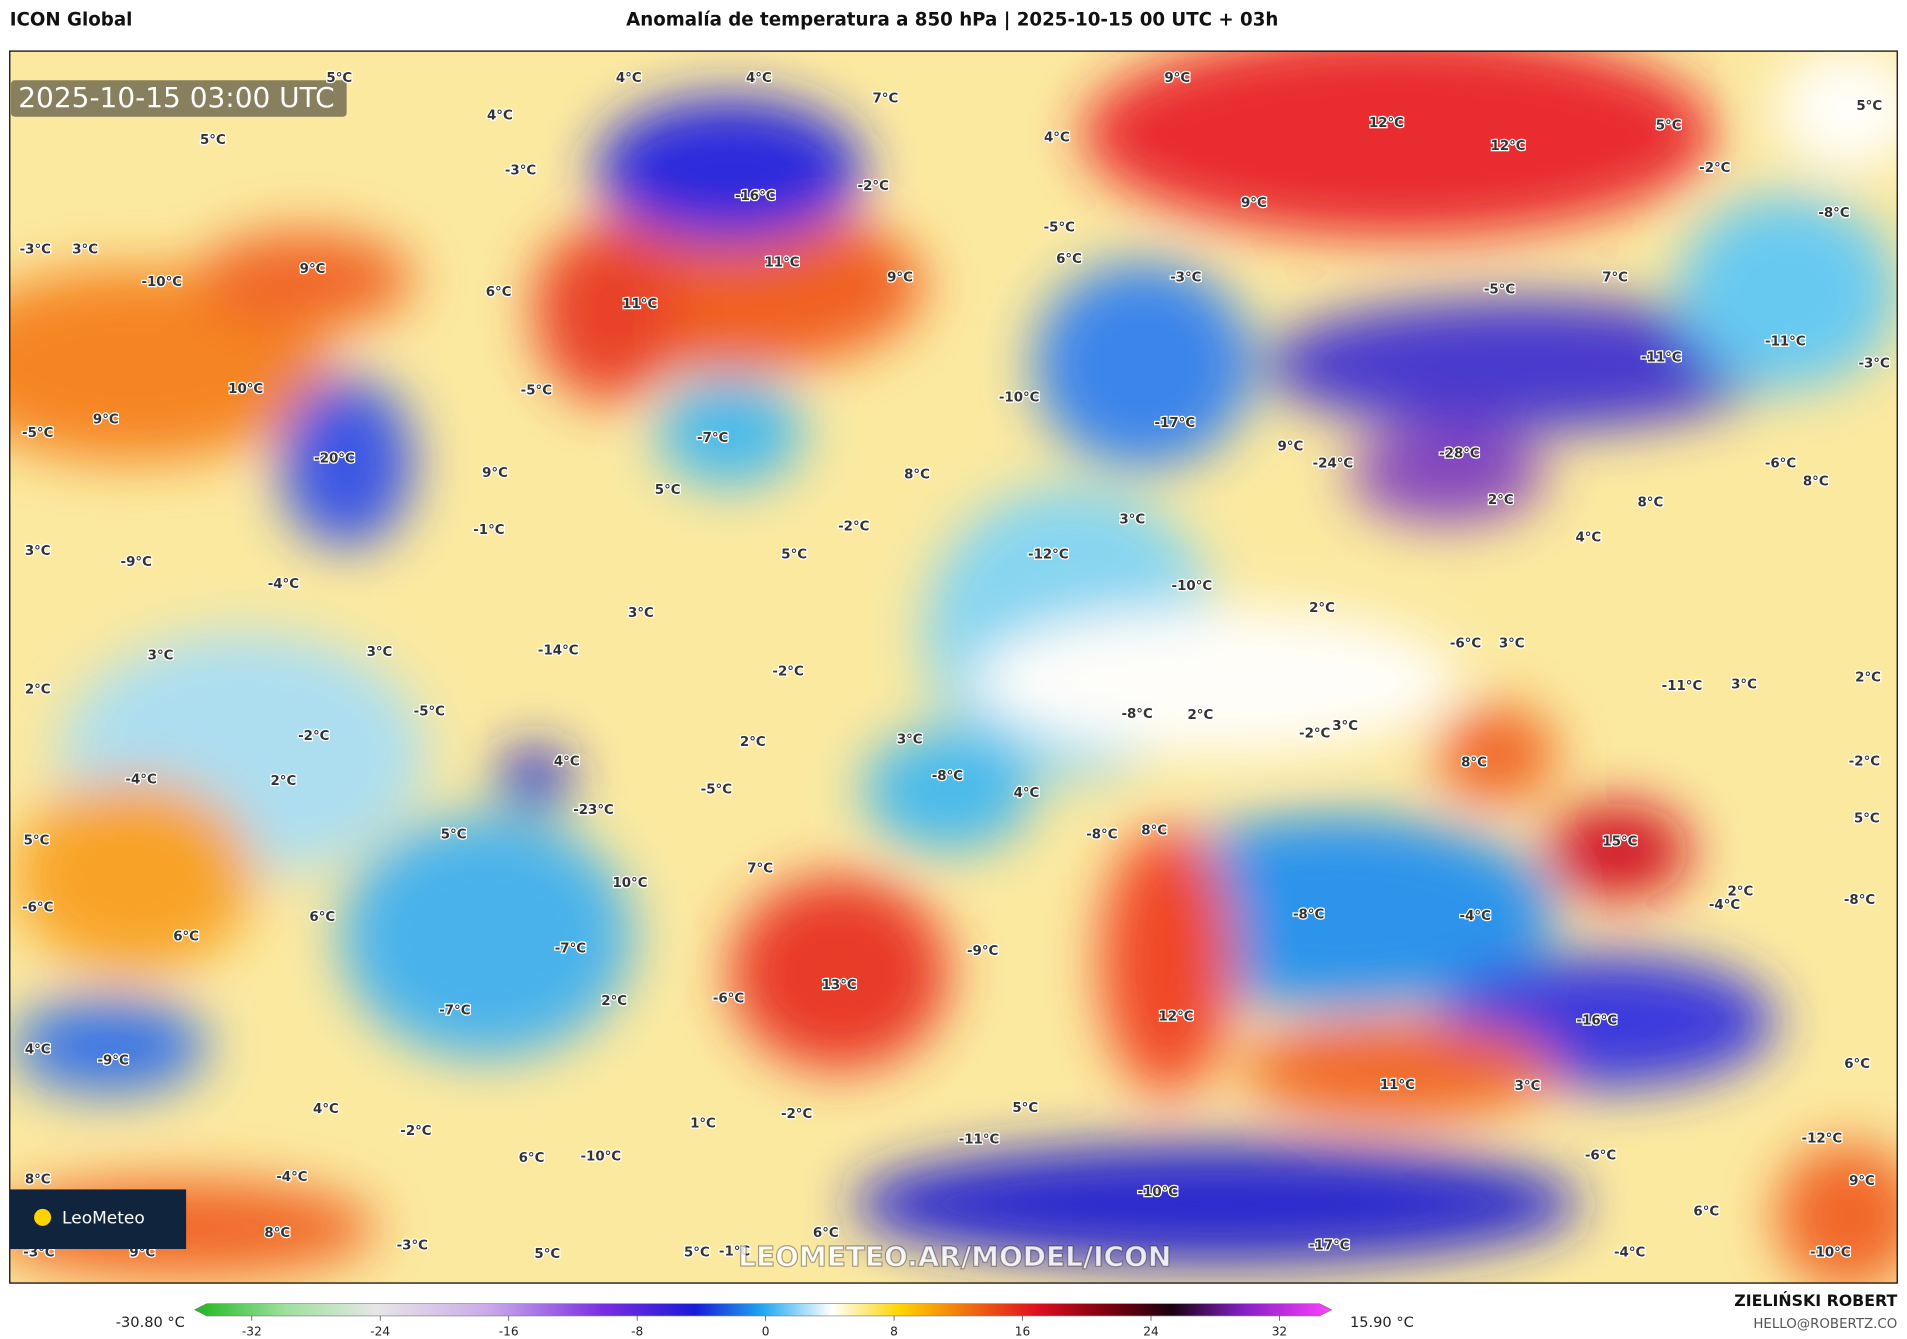 The image size is (1907, 1339). I want to click on temperature-label: 1°C, so click(703, 1124).